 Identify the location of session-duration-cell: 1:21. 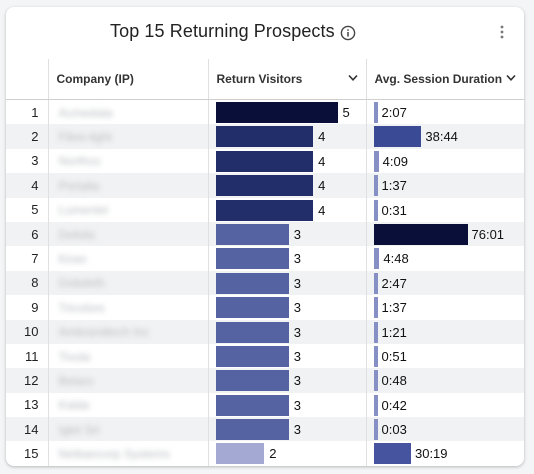
(444, 331).